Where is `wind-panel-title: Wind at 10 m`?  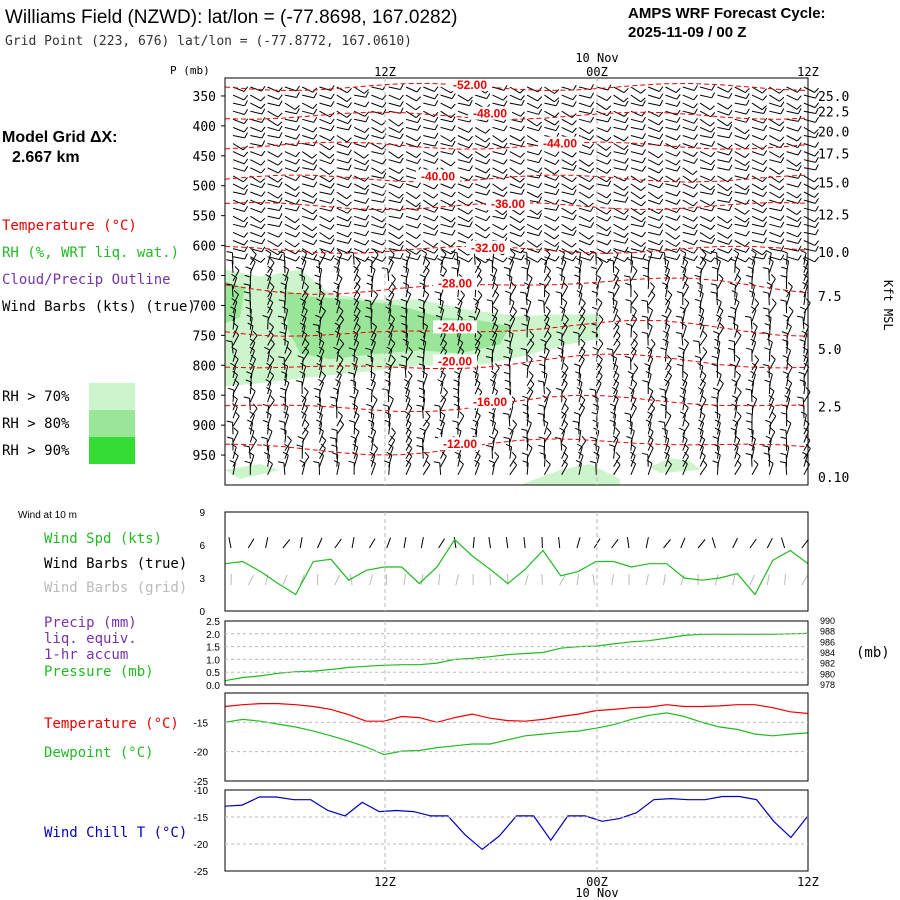 wind-panel-title: Wind at 10 m is located at coordinates (47, 515).